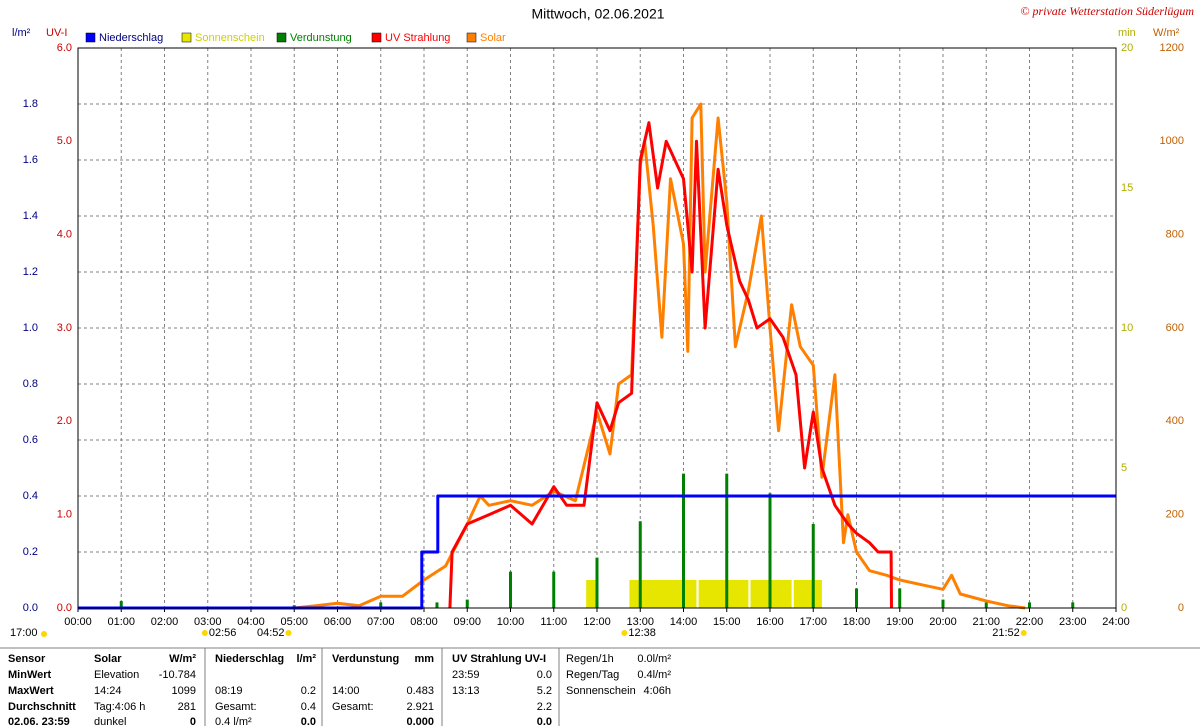 This screenshot has width=1200, height=726. I want to click on table-cell: 2.2, so click(544, 707).